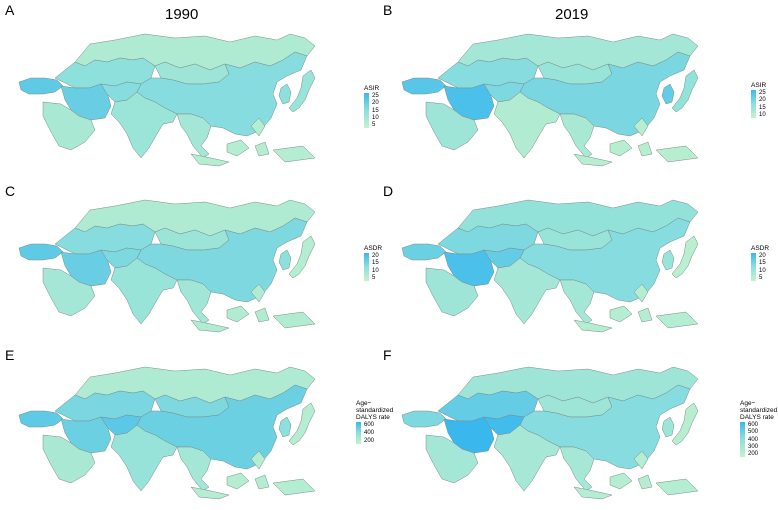  I want to click on map-panel-c, so click(167, 266).